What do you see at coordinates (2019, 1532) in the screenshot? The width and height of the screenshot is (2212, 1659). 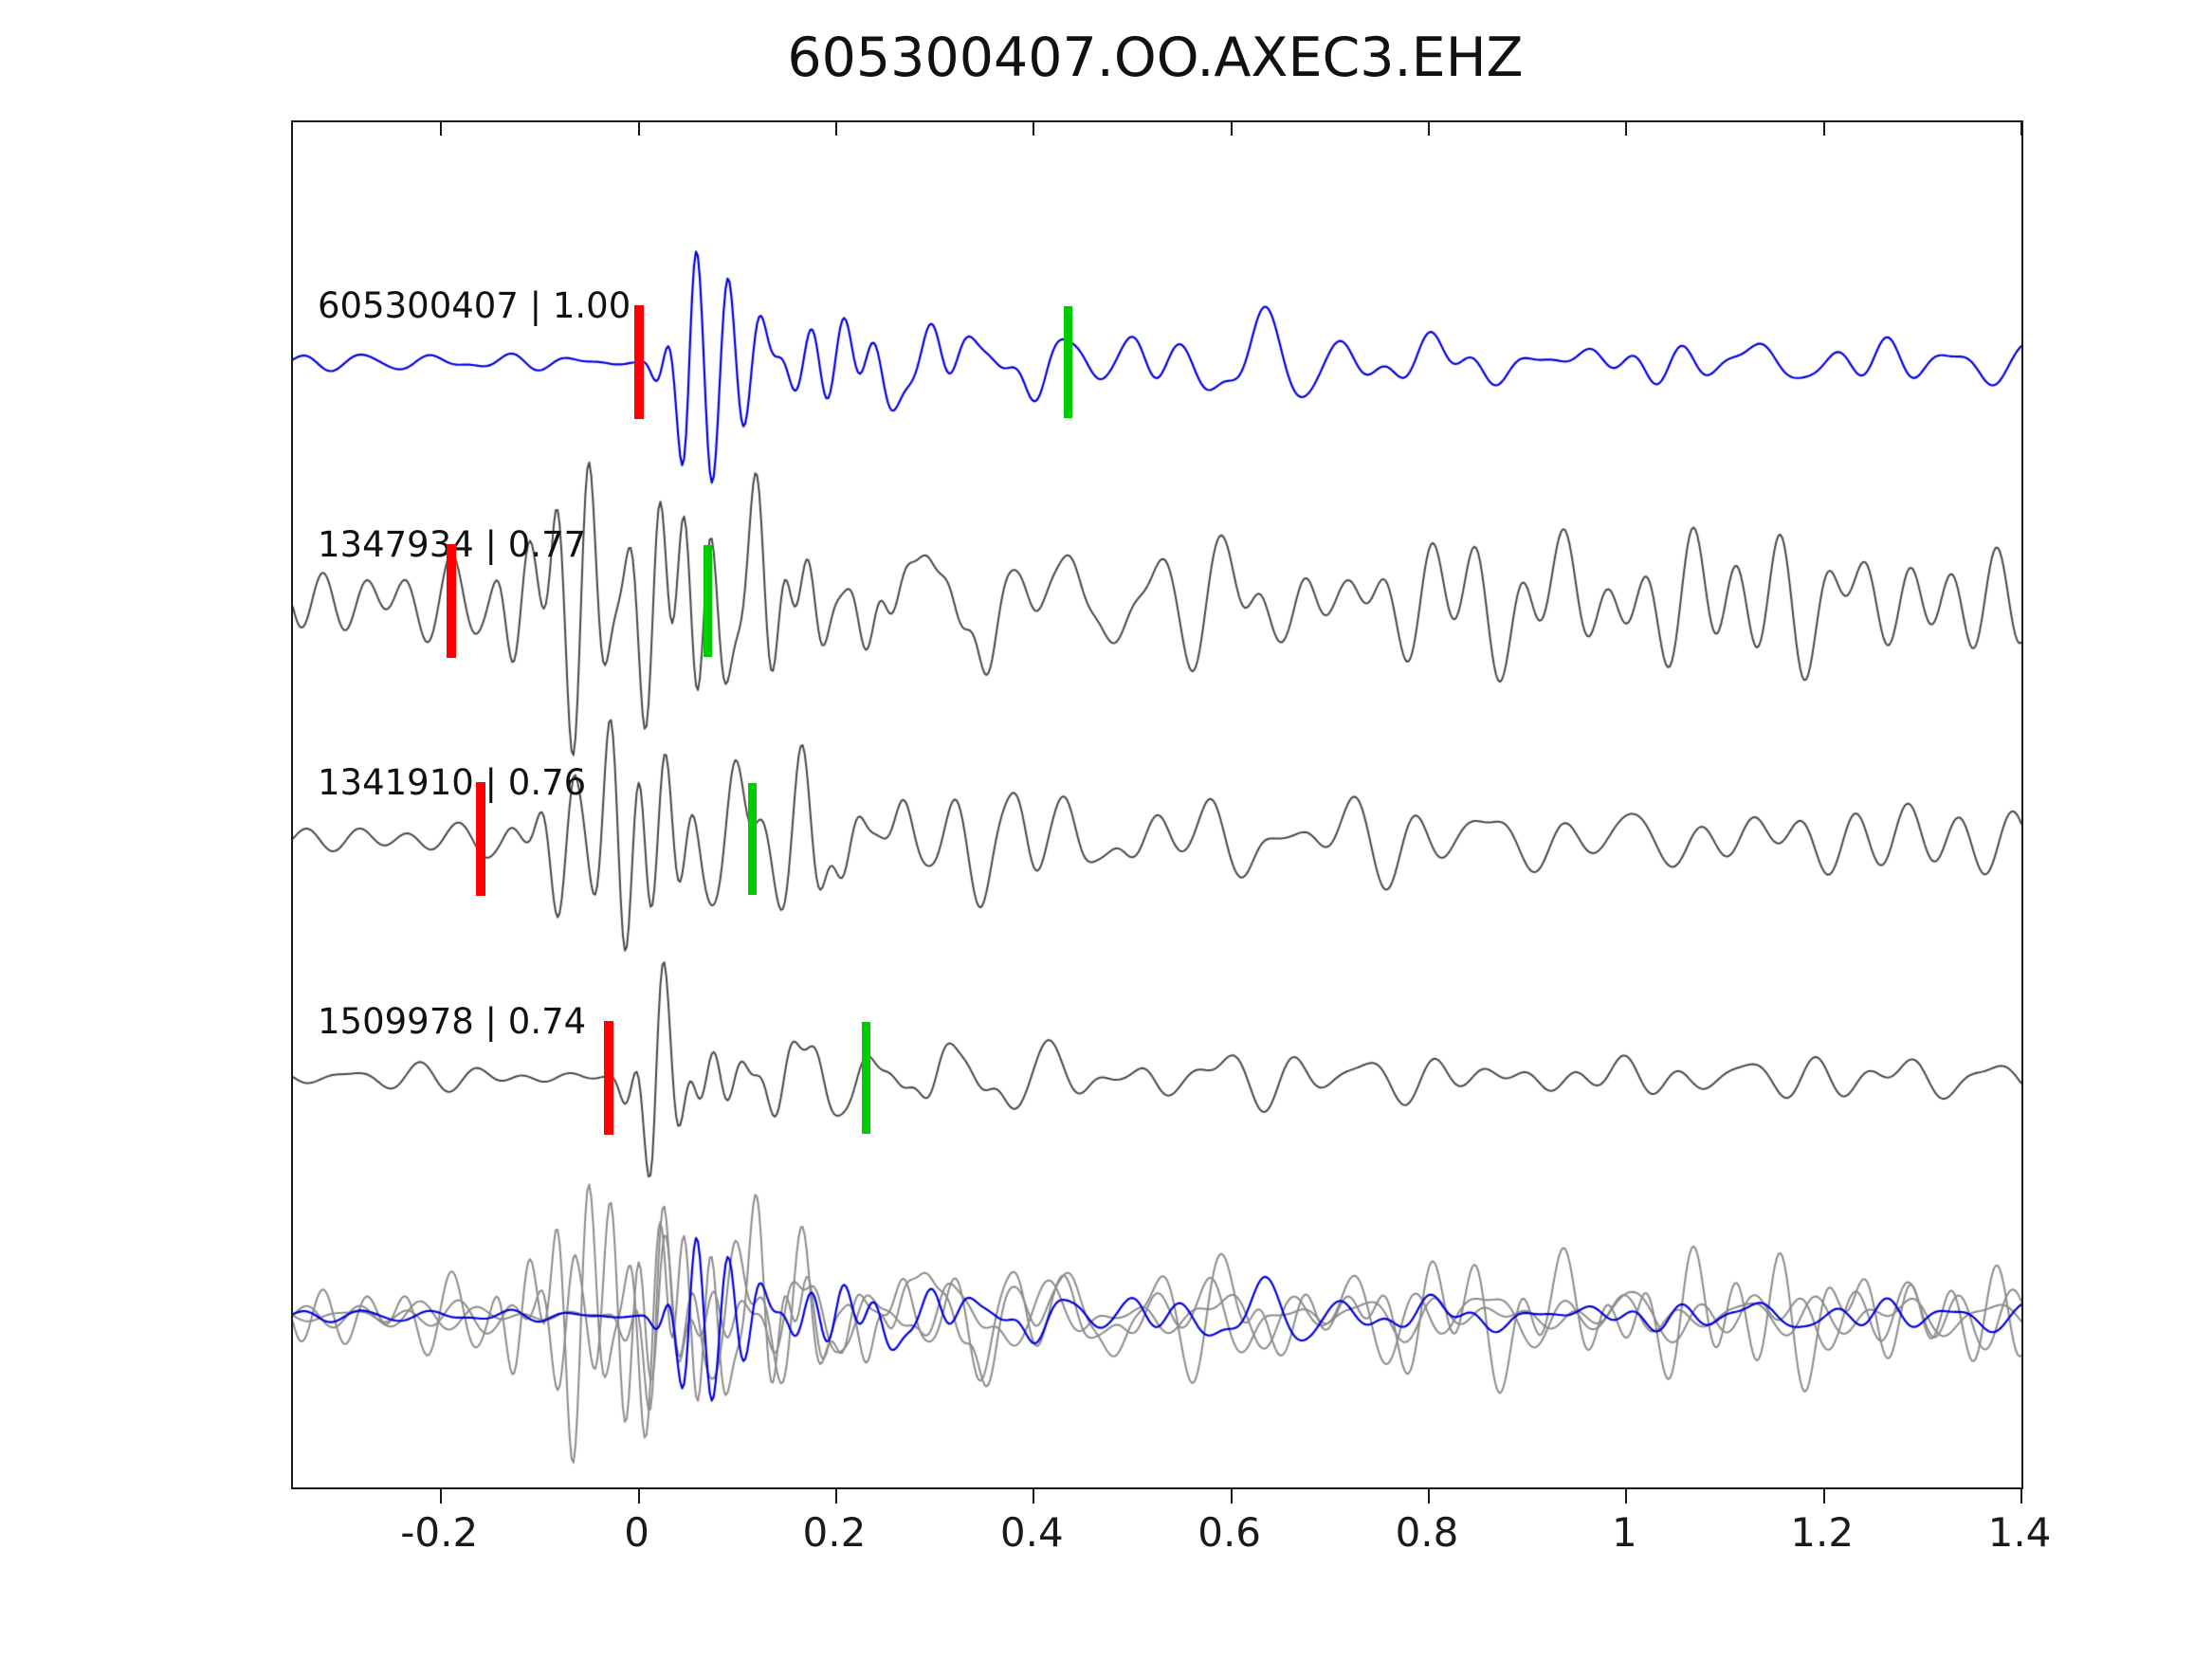 I see `x-axis-tick-label: 1.4` at bounding box center [2019, 1532].